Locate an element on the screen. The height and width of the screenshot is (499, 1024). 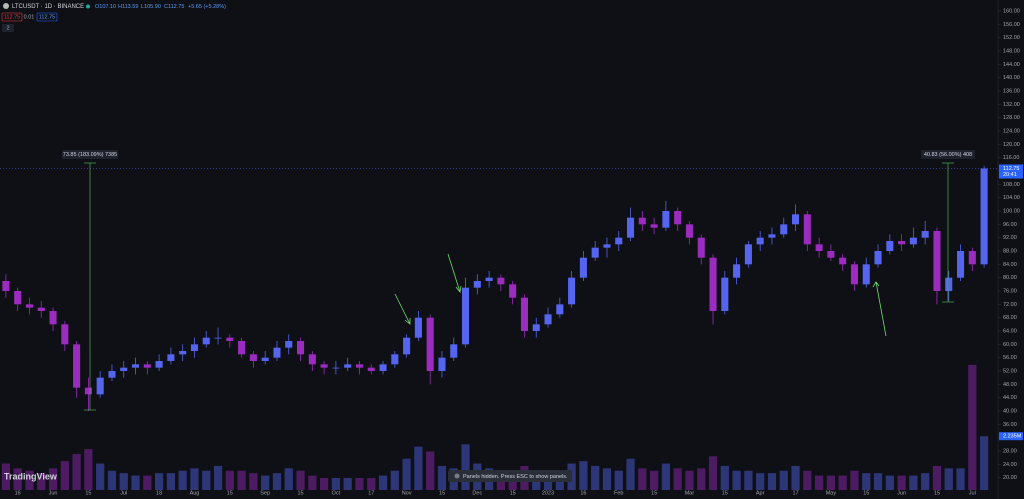
y-tick-label: 108.00 is located at coordinates (1011, 185).